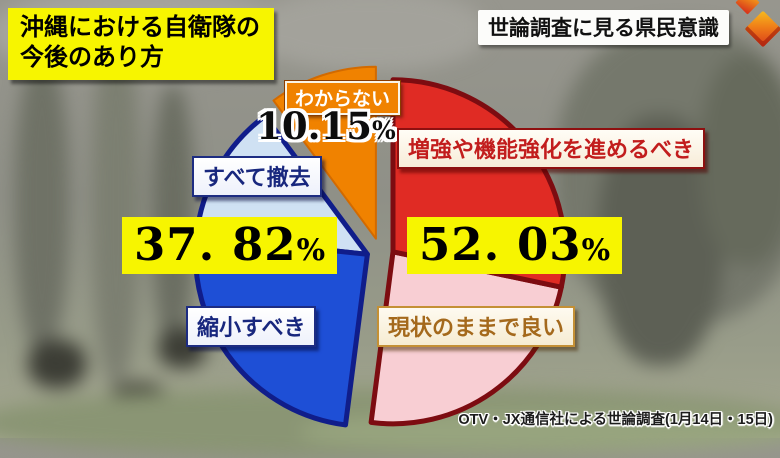 The image size is (780, 458). Describe the element at coordinates (615, 420) in the screenshot. I see `source-caption: OTV・JX通信社による世論調査(1月14日・15日)` at that location.